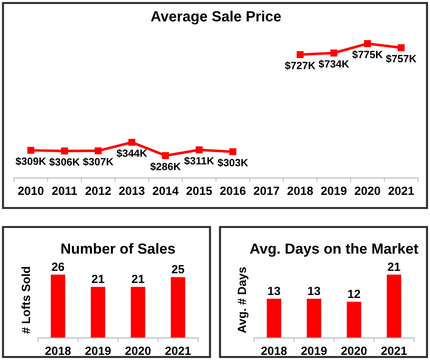  What do you see at coordinates (243, 300) in the screenshot?
I see `y-axis-title: Avg. # Days` at bounding box center [243, 300].